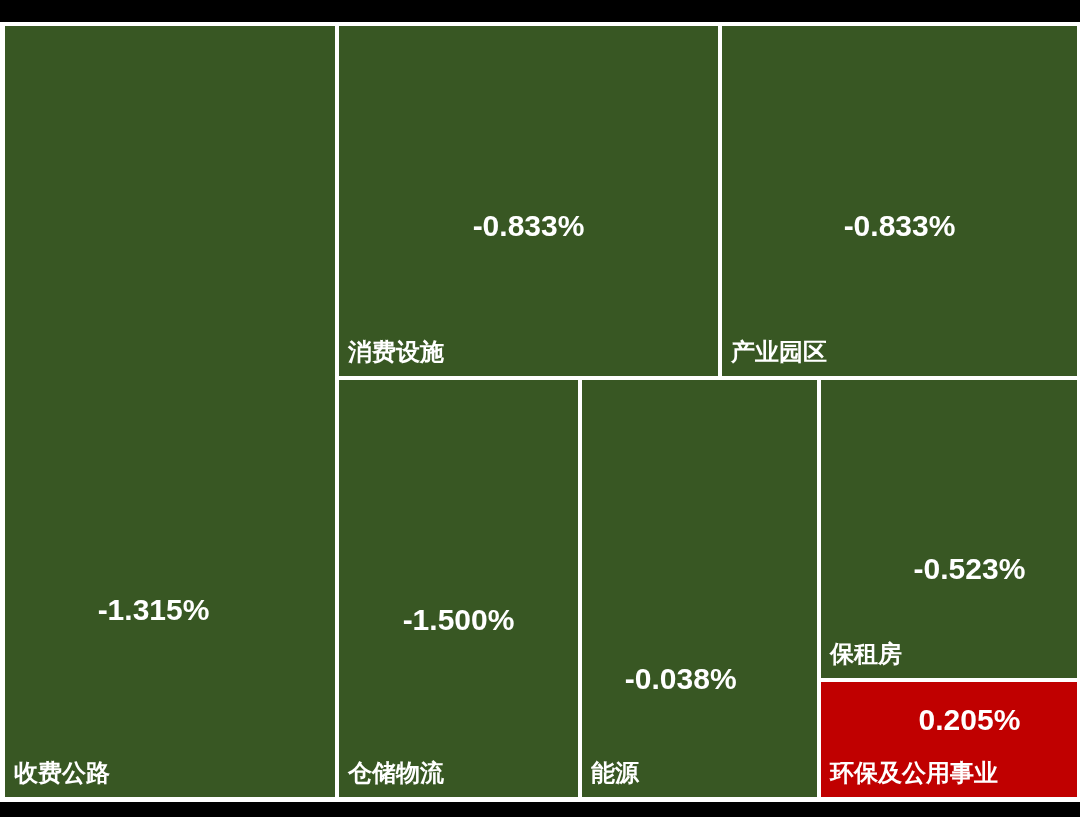 Image resolution: width=1080 pixels, height=817 pixels. What do you see at coordinates (969, 720) in the screenshot?
I see `data-label: 0.205%` at bounding box center [969, 720].